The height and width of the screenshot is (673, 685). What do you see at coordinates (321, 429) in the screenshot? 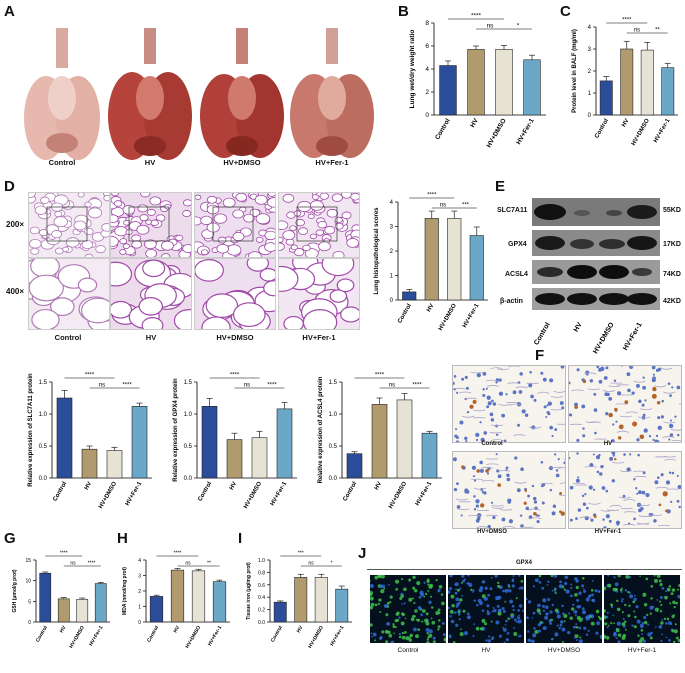
I see `y-axis-label: Relative expression of ACSL4 protein` at bounding box center [321, 429].